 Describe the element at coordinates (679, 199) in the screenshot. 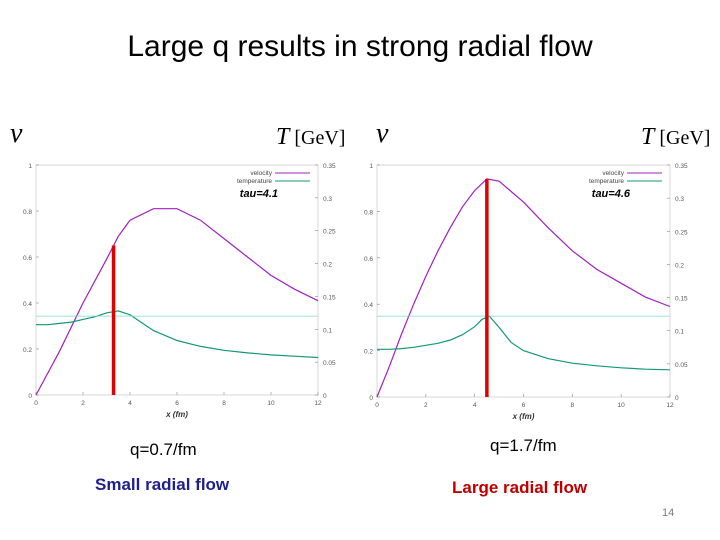

I see `panel2-right-tick-label: 0.3` at that location.